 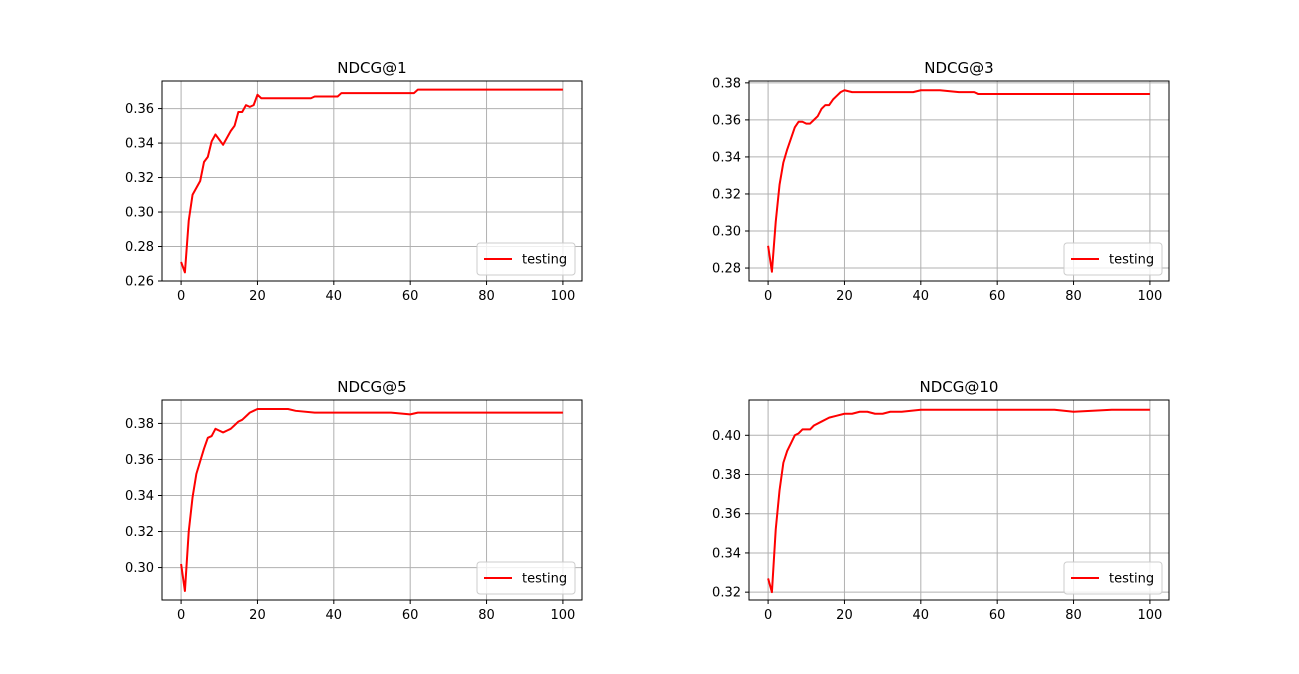 I want to click on chart-title: NDCG@5, so click(x=371, y=387).